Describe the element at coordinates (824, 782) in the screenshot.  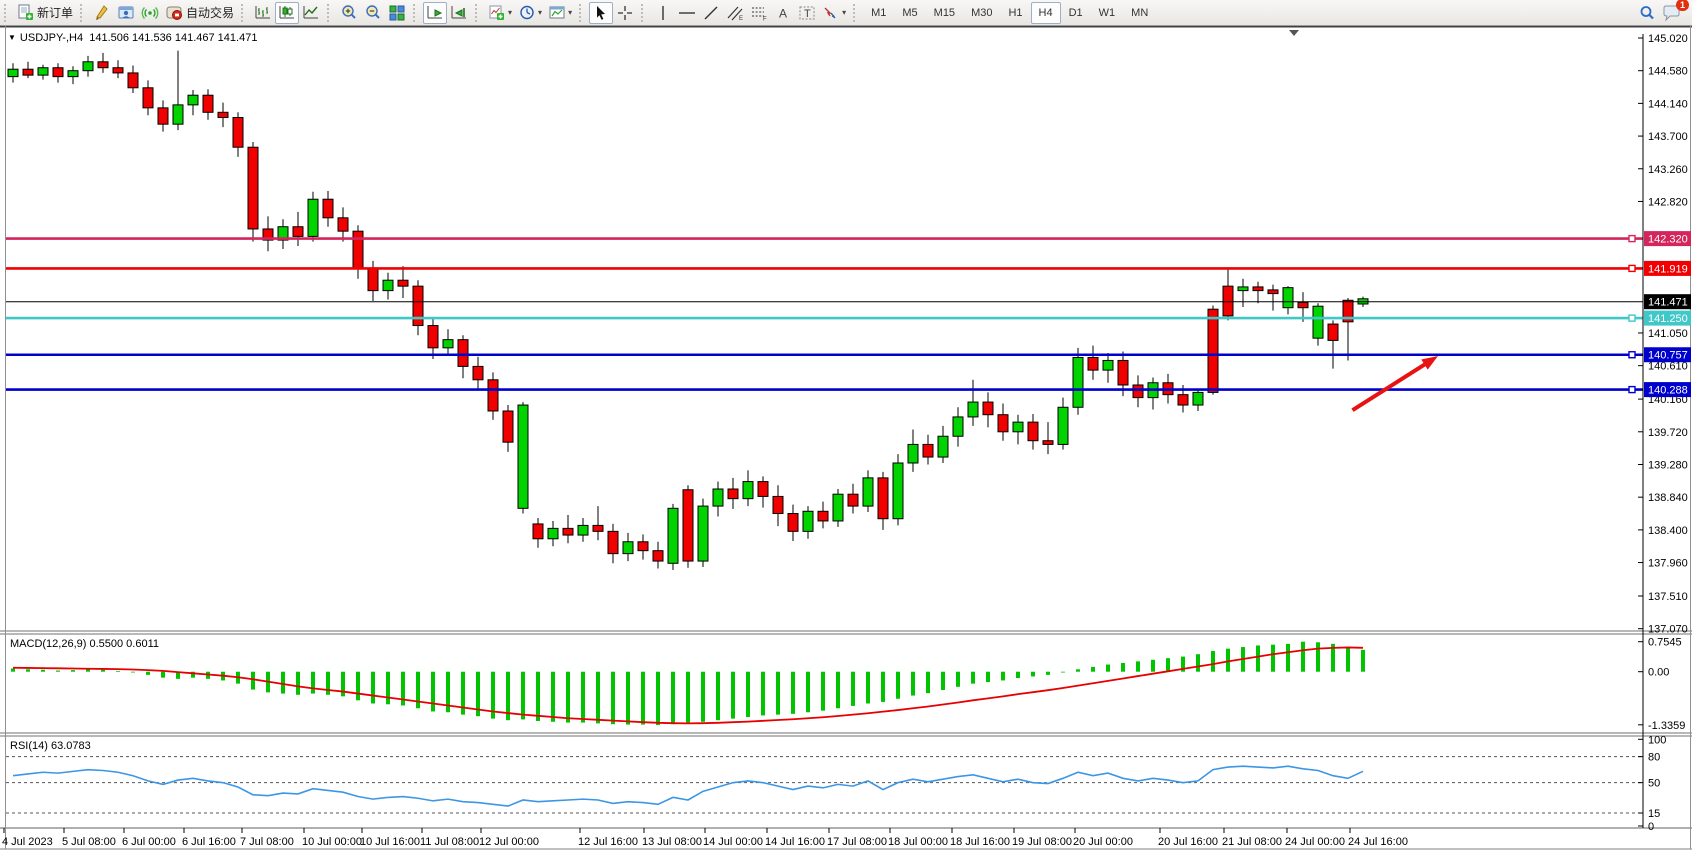
I see `rsi-pane` at that location.